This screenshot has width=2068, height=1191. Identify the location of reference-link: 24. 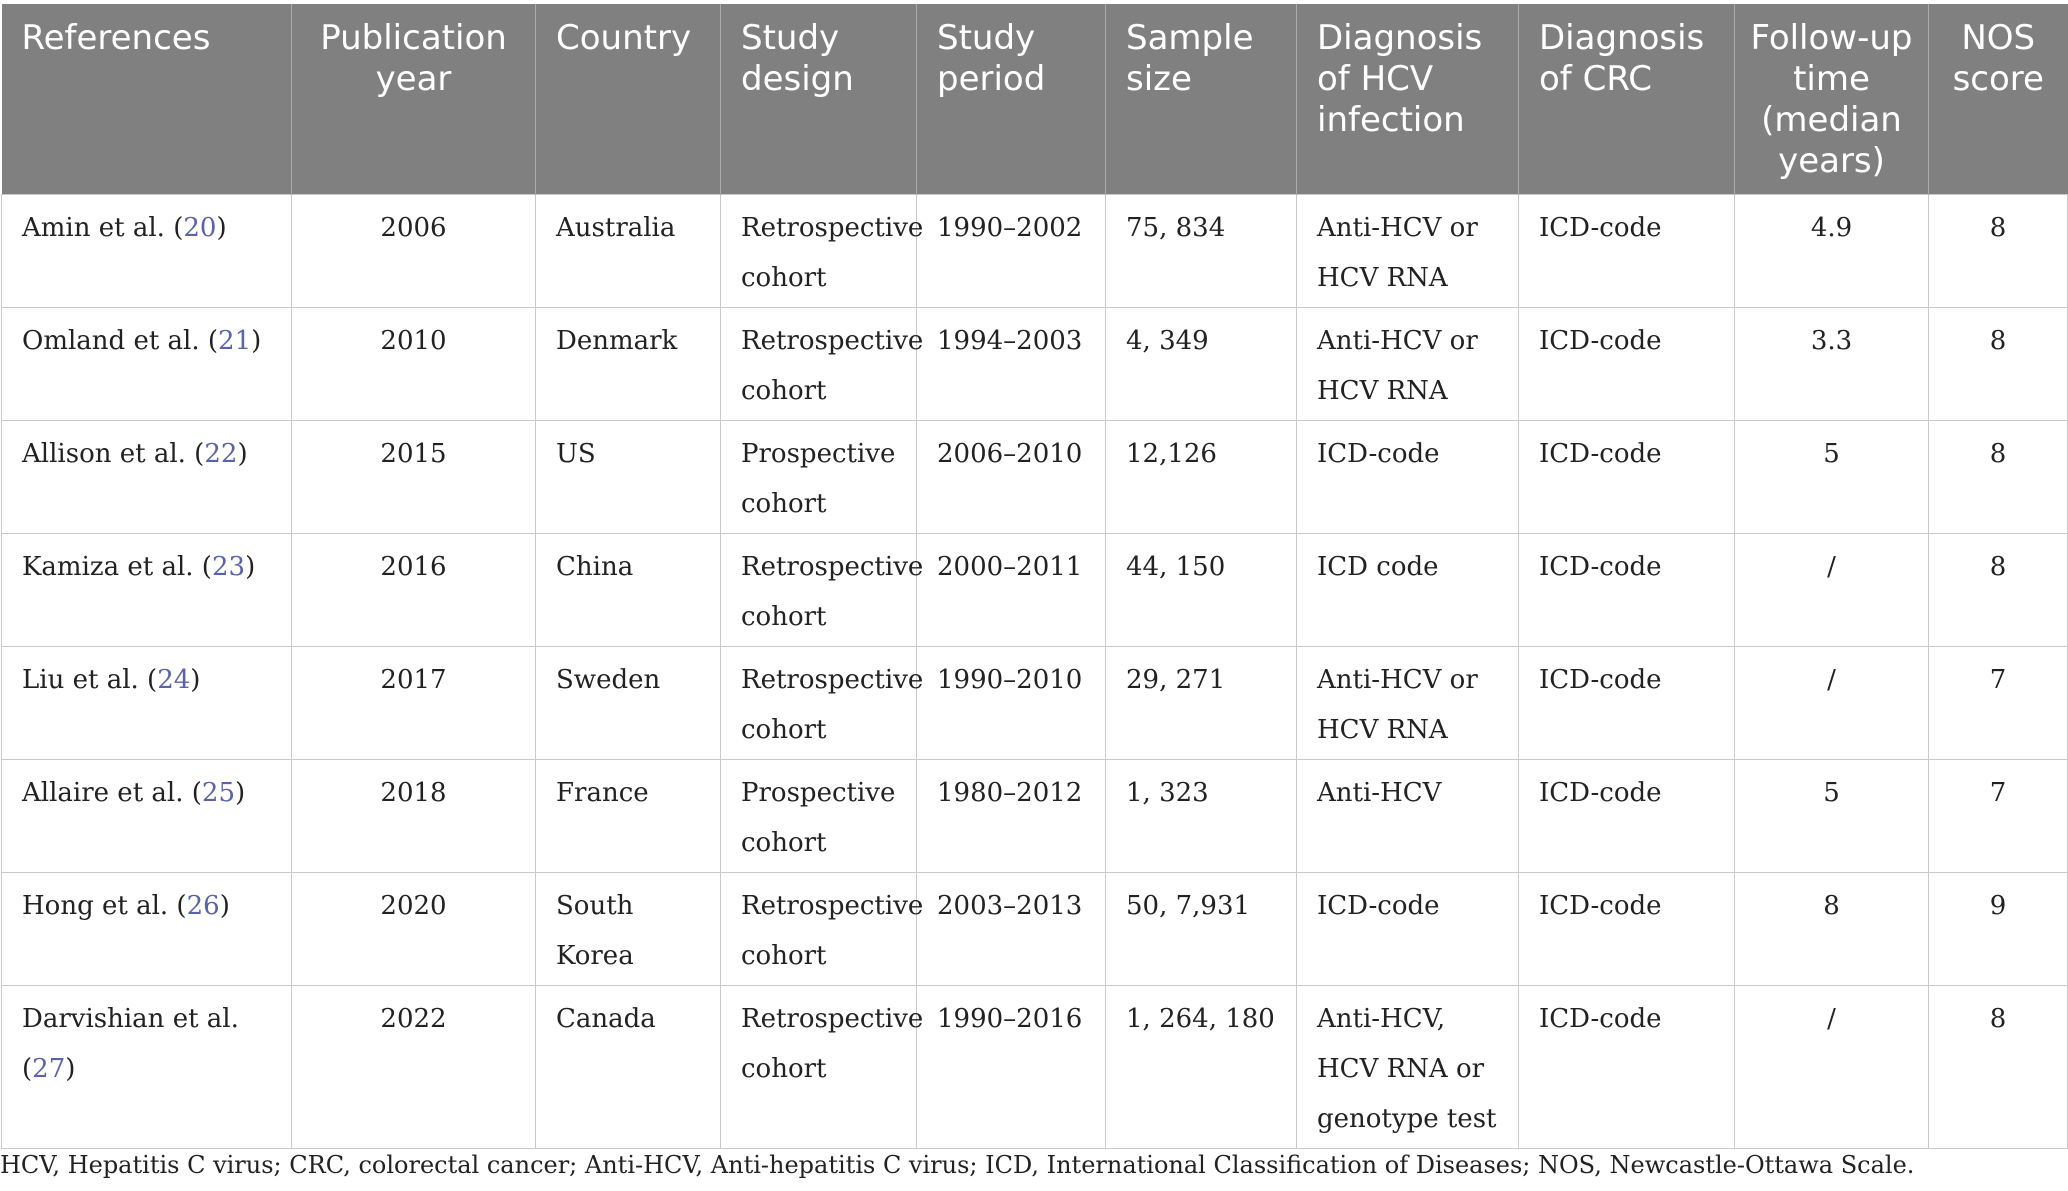
(174, 680).